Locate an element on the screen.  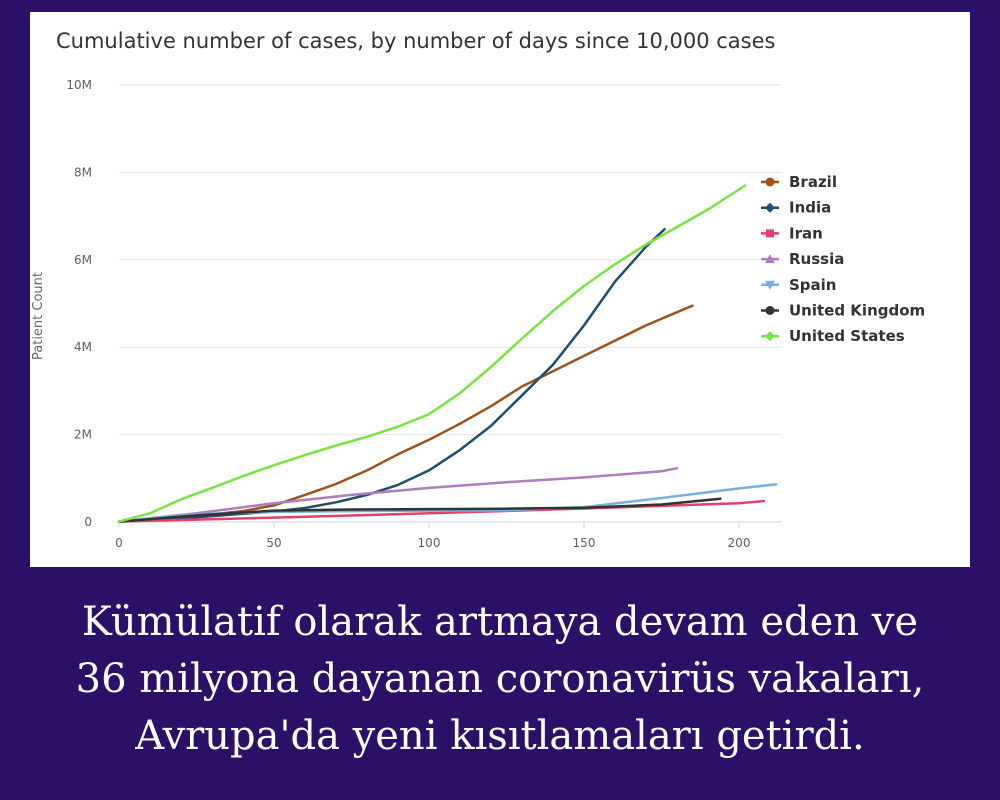
legend-item-spain: Spain is located at coordinates (798, 285).